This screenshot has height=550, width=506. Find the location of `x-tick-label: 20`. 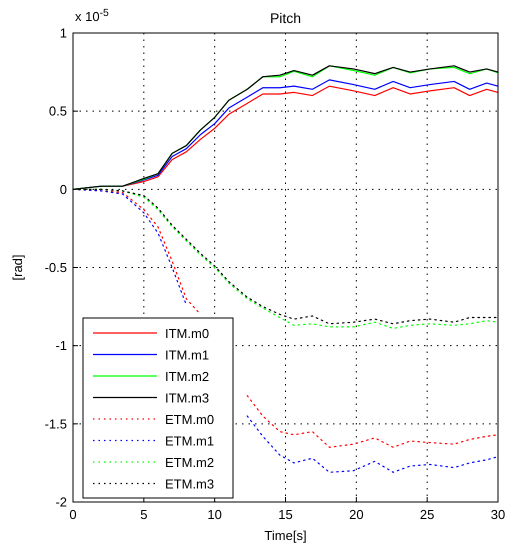

x-tick-label: 20 is located at coordinates (356, 514).